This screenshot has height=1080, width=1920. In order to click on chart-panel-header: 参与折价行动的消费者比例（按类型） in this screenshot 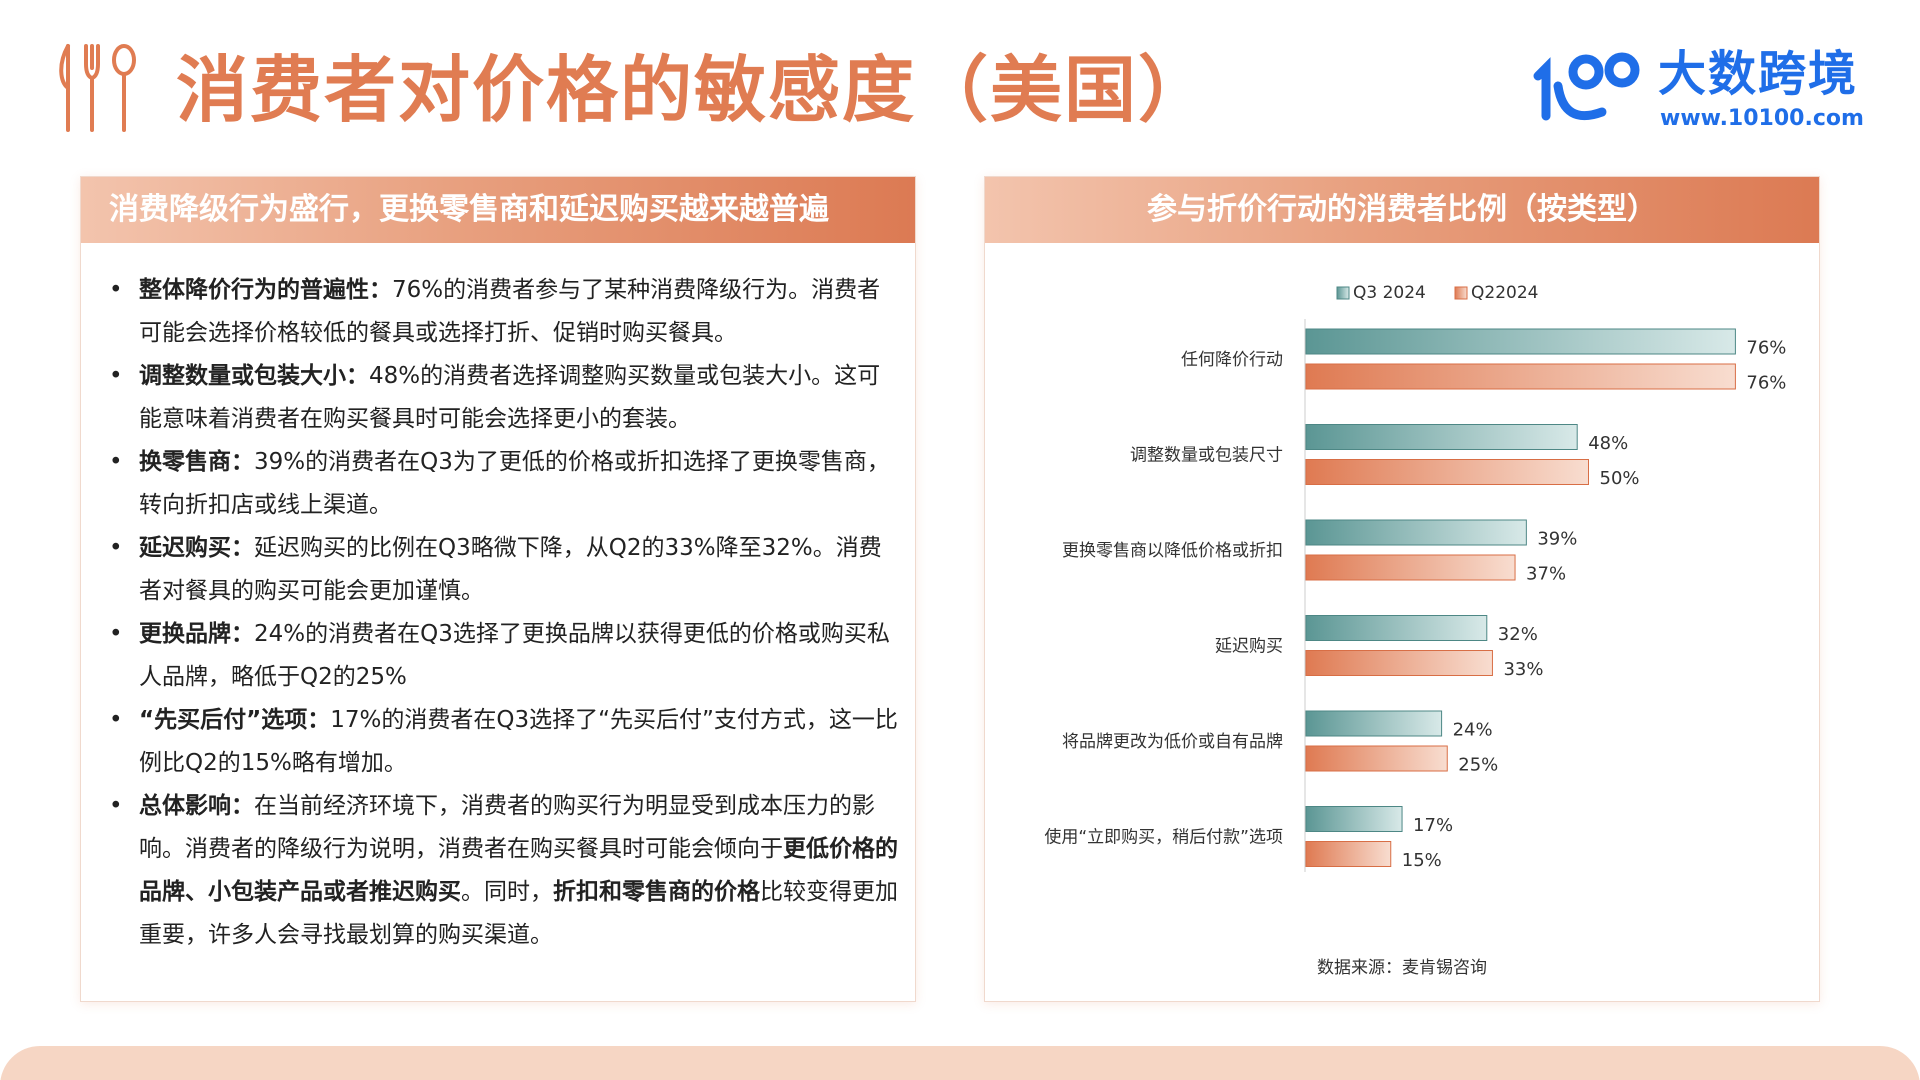, I will do `click(1402, 210)`.